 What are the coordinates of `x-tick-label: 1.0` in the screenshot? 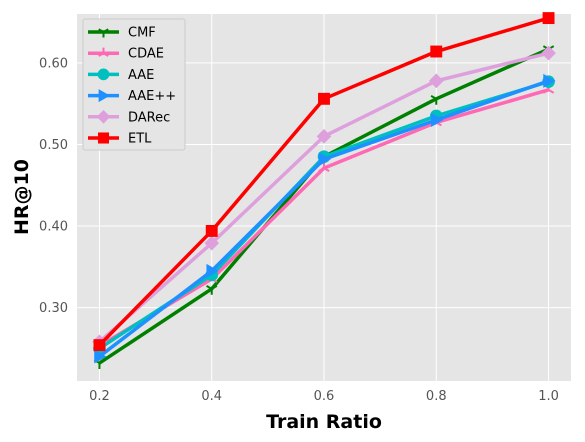 It's located at (548, 396).